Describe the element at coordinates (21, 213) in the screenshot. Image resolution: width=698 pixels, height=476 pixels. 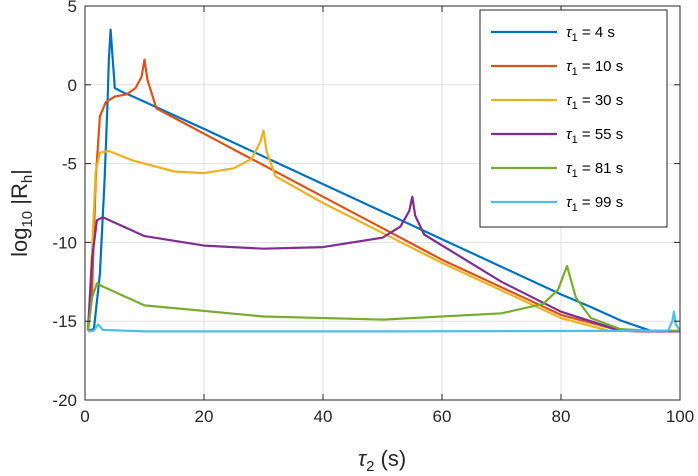
I see `y-axis-label: log10 |Rh|` at that location.